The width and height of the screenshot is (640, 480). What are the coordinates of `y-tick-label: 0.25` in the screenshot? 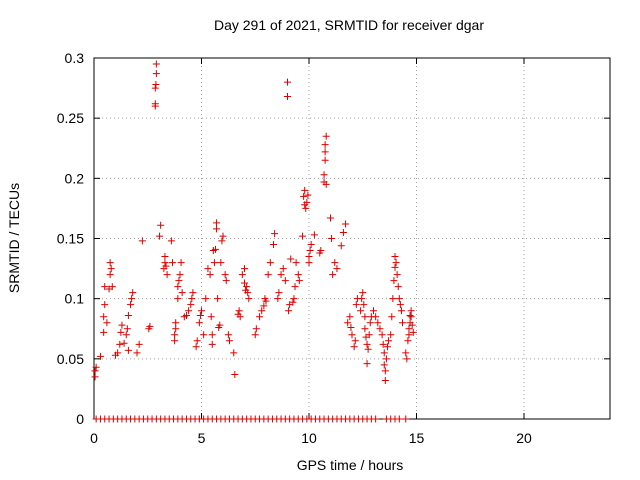 It's located at (70, 118).